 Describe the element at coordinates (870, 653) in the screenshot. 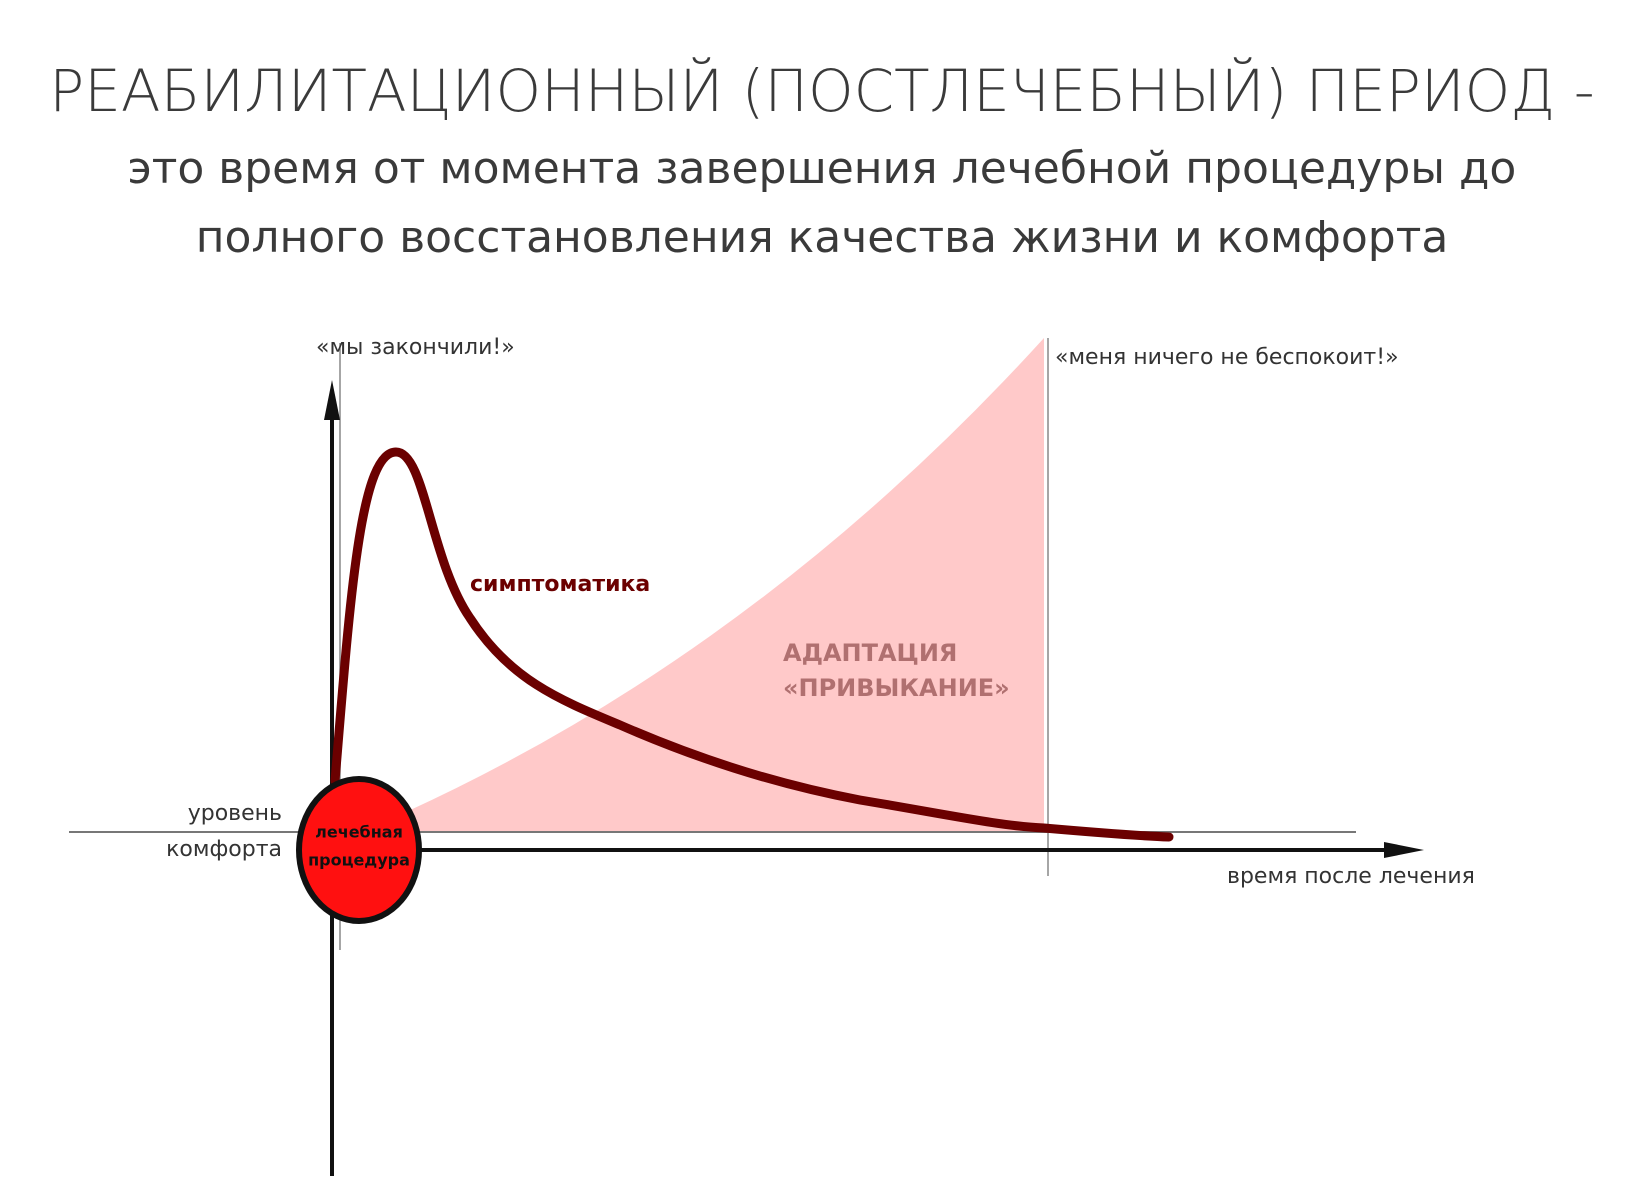

I see `area-label: АДАПТАЦИЯ` at that location.